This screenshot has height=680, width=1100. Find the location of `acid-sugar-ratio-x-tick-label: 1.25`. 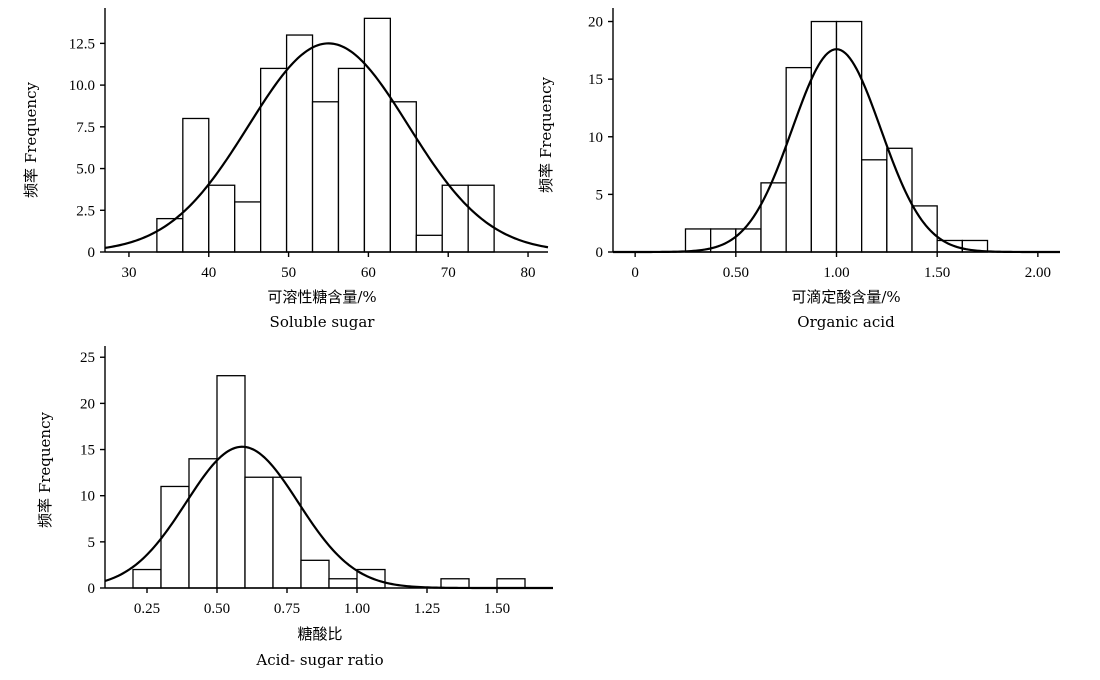

acid-sugar-ratio-x-tick-label: 1.25 is located at coordinates (427, 609).